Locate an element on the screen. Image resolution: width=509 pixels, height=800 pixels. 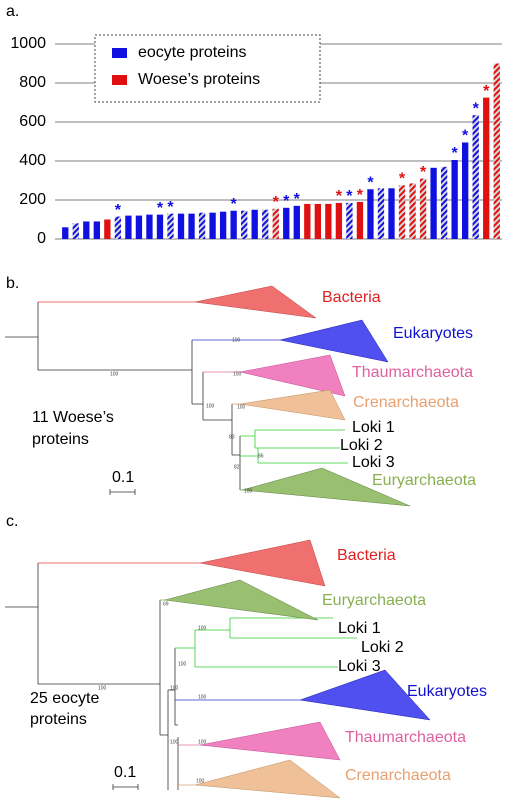
panel-label: a. is located at coordinates (12, 11).